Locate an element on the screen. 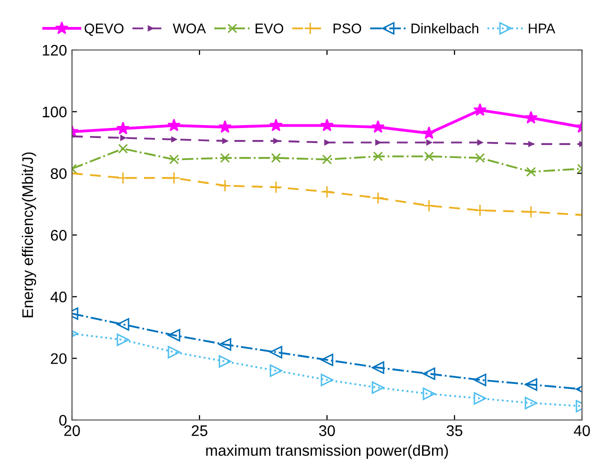 This screenshot has height=470, width=599. legend-label: WOA is located at coordinates (189, 29).